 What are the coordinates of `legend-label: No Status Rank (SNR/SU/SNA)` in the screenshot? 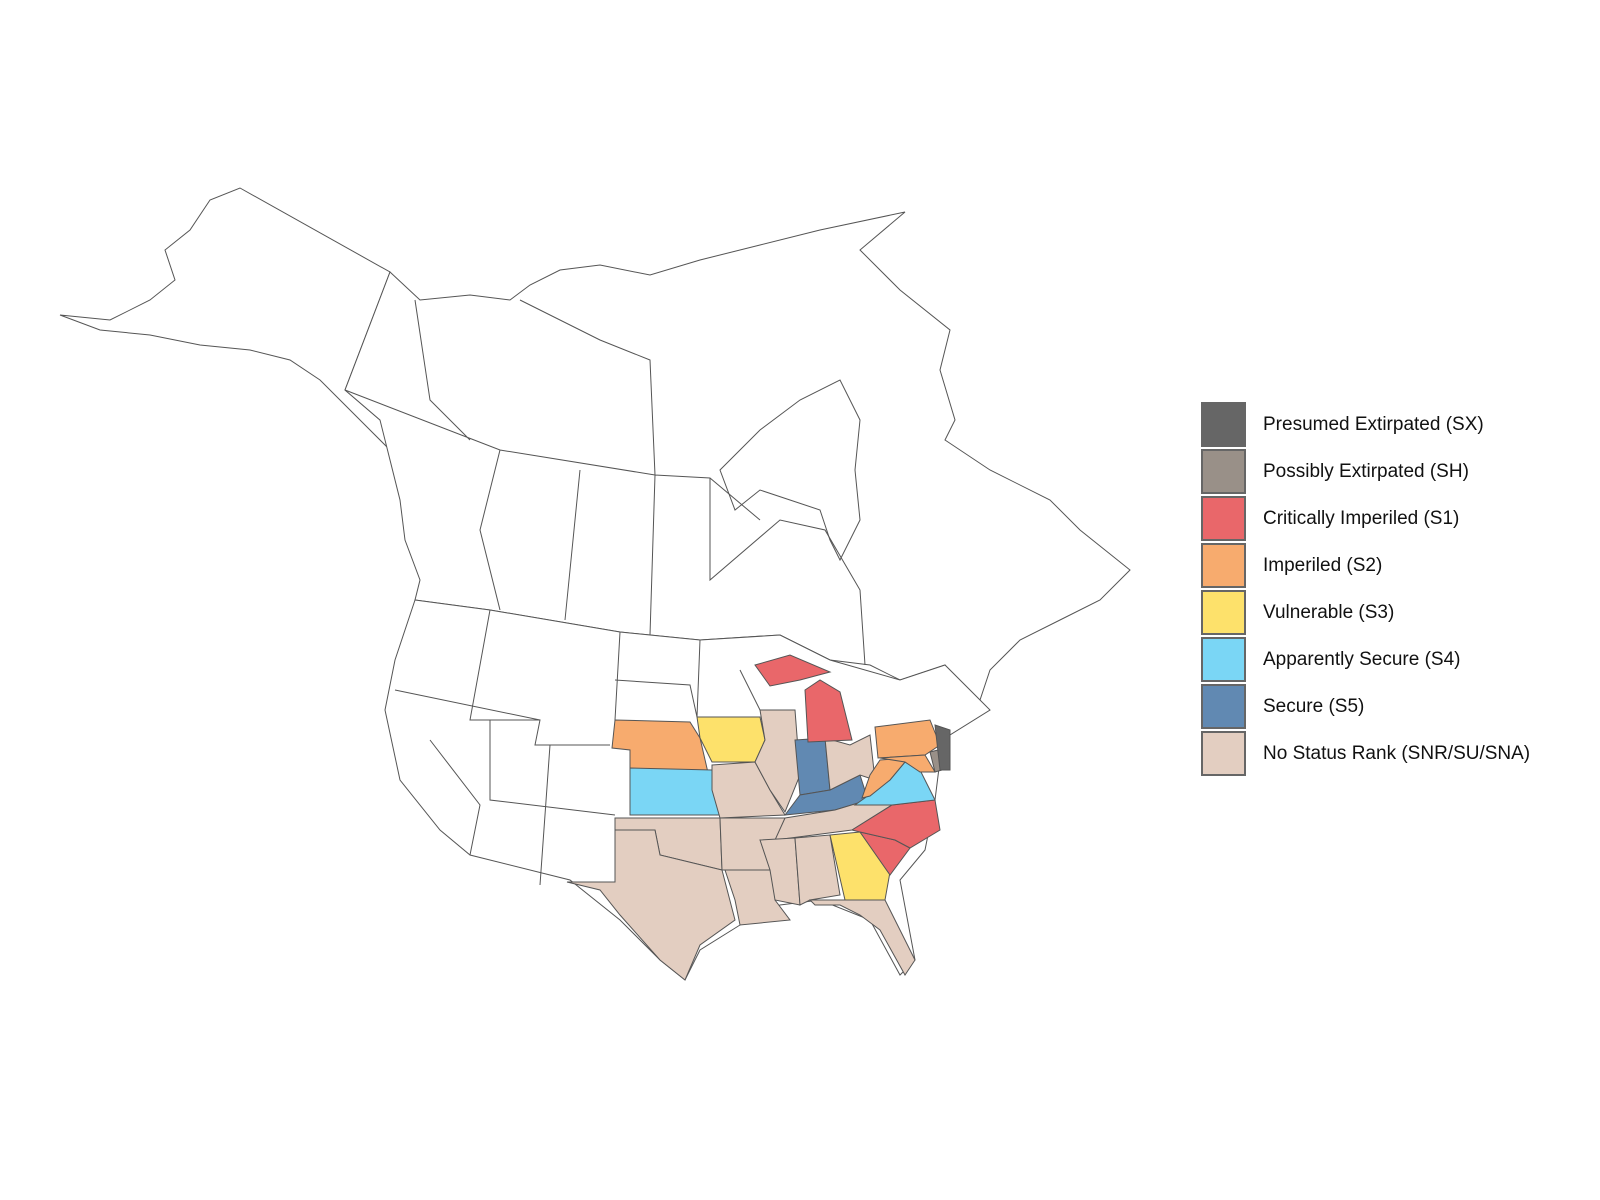 It's located at (1397, 753).